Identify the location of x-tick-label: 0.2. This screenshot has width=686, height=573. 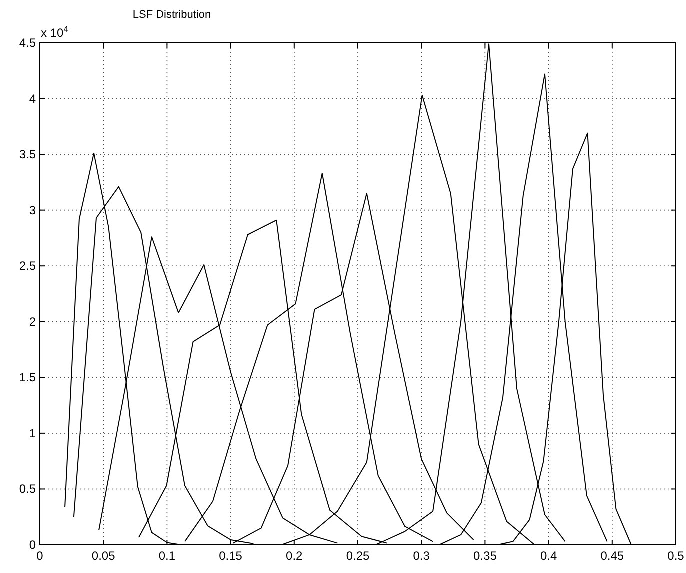
(295, 556).